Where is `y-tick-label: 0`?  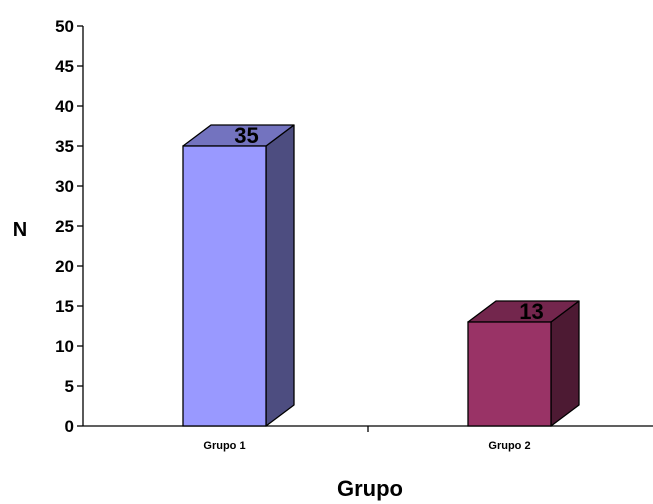
y-tick-label: 0 is located at coordinates (69, 426).